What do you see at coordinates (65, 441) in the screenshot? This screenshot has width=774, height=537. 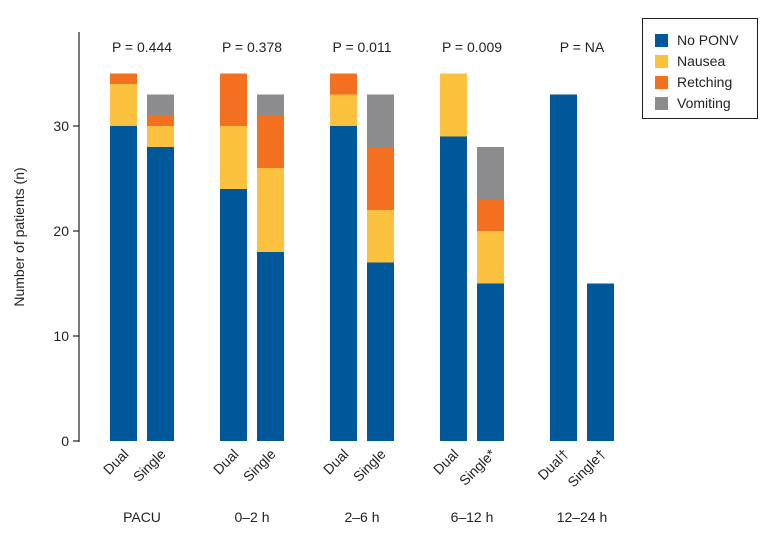 I see `y-tick-label: 0` at bounding box center [65, 441].